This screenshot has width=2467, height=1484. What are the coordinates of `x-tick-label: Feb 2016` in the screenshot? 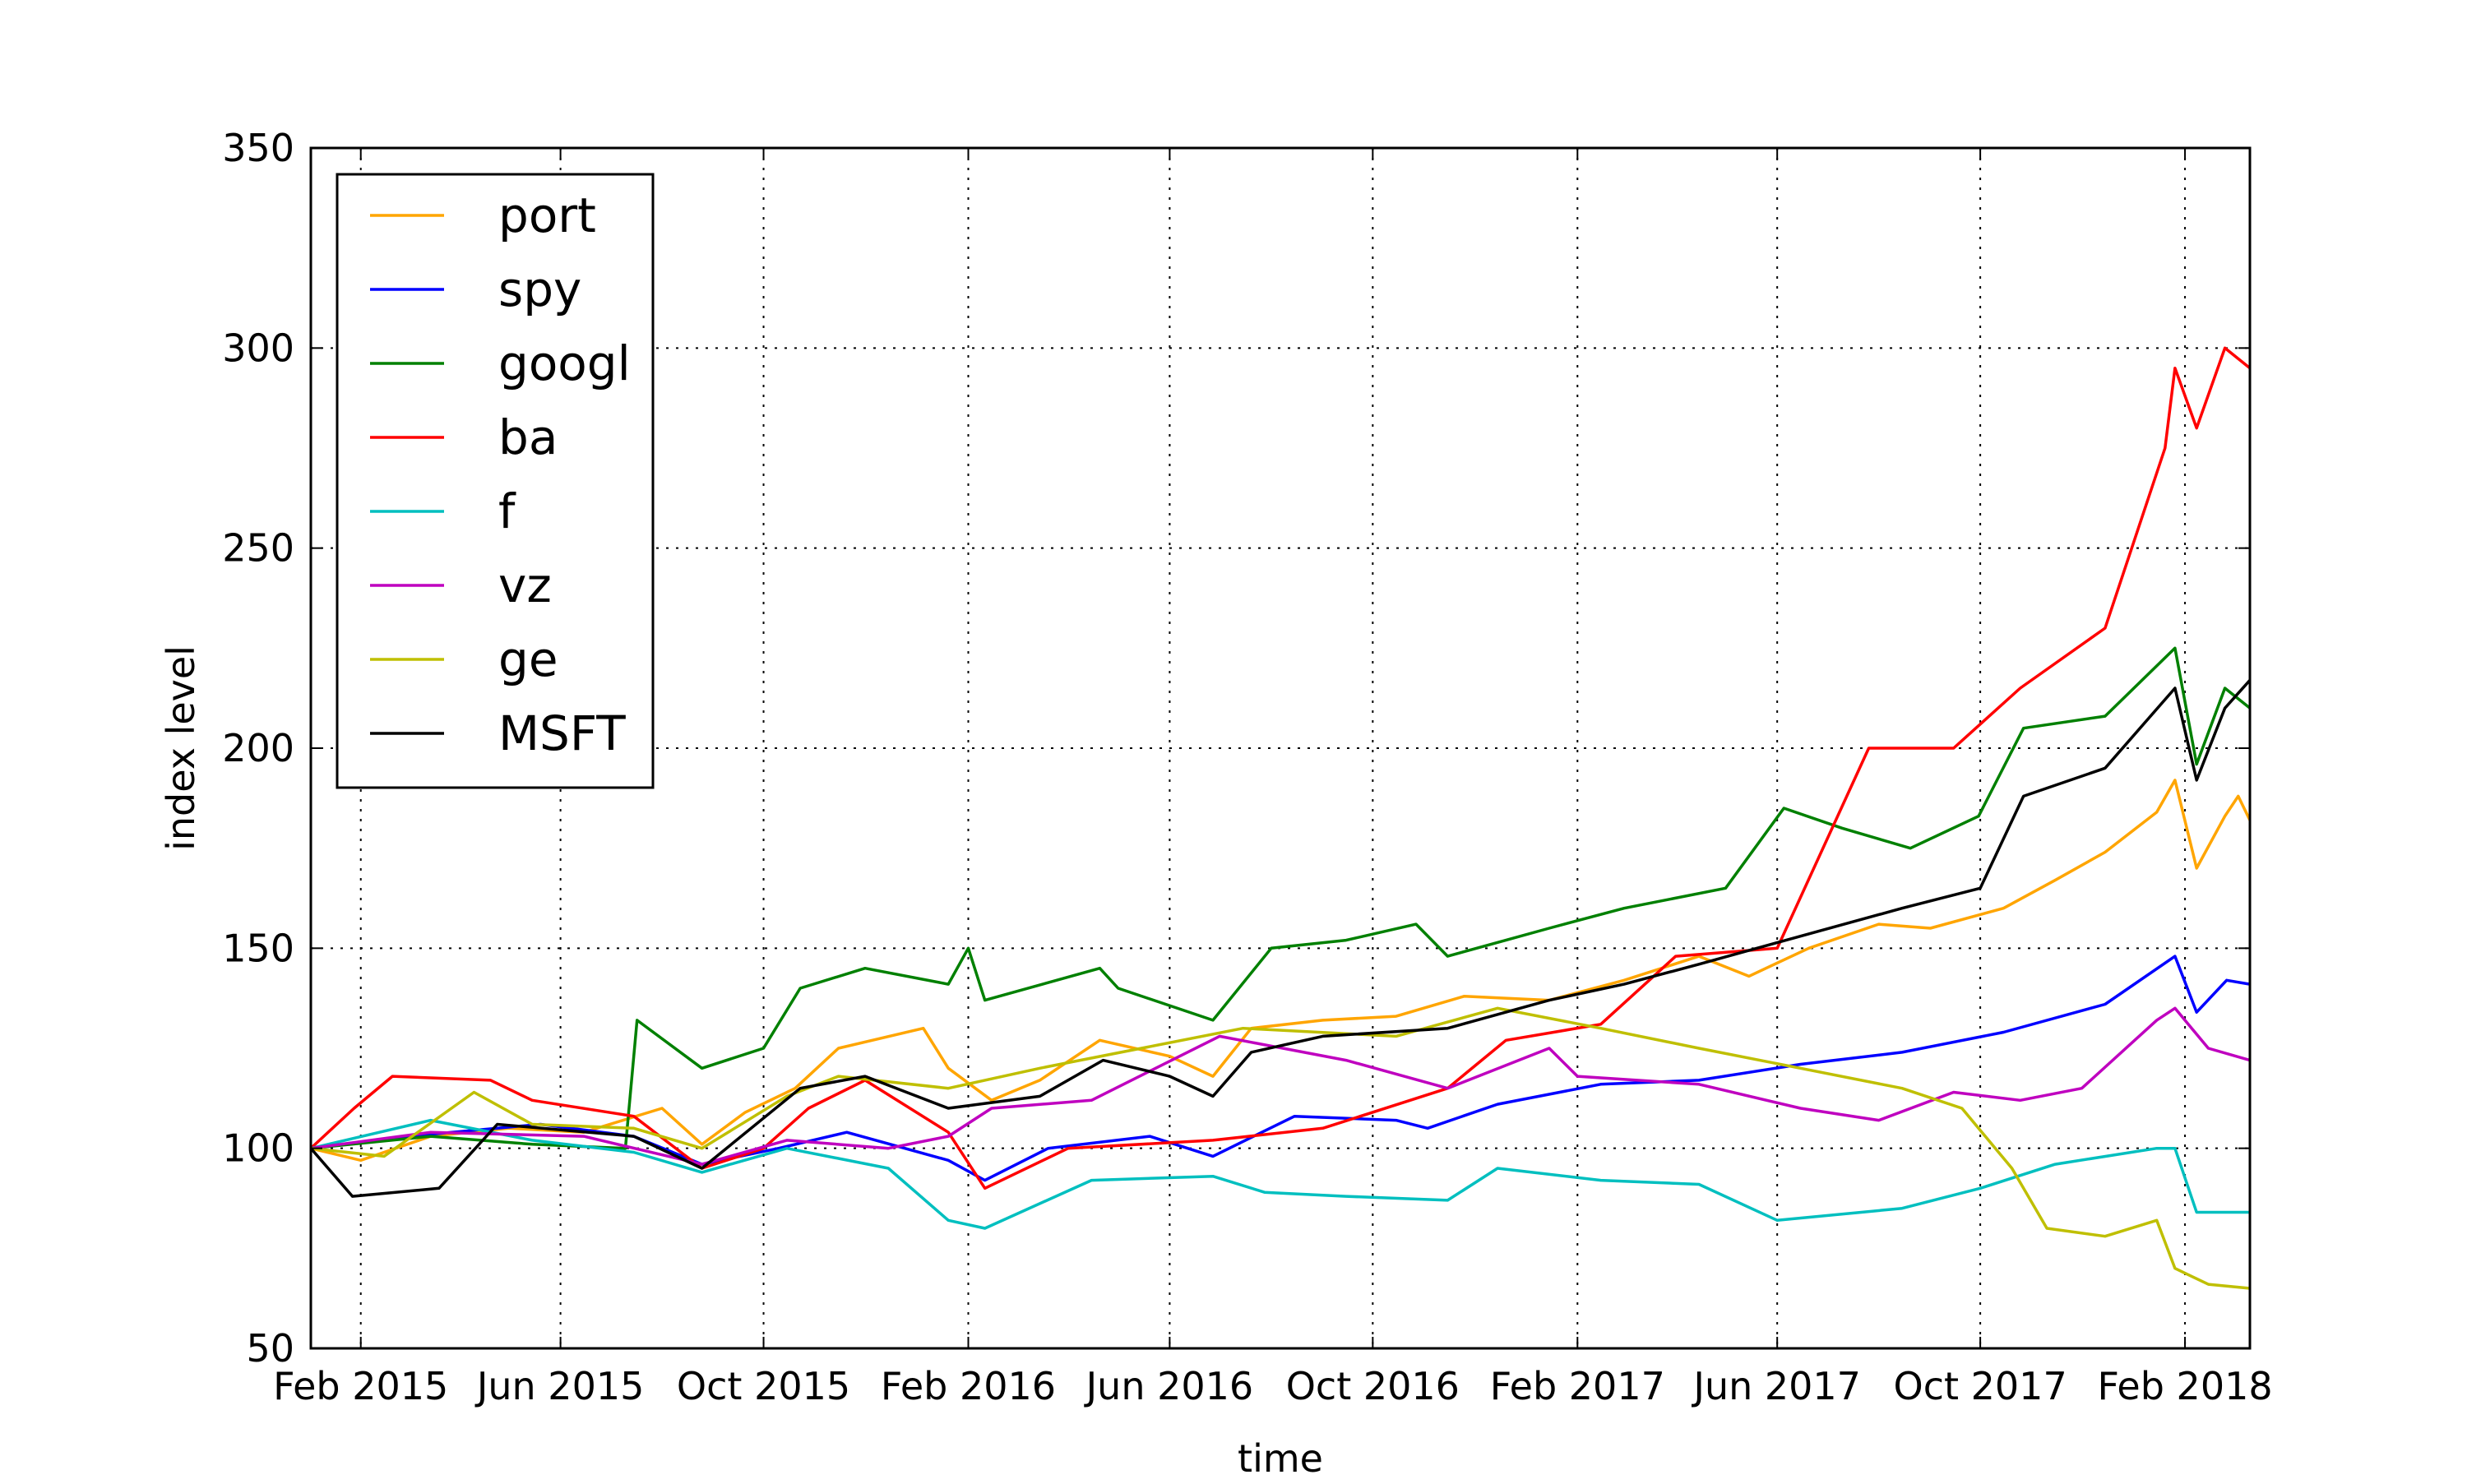 It's located at (968, 1386).